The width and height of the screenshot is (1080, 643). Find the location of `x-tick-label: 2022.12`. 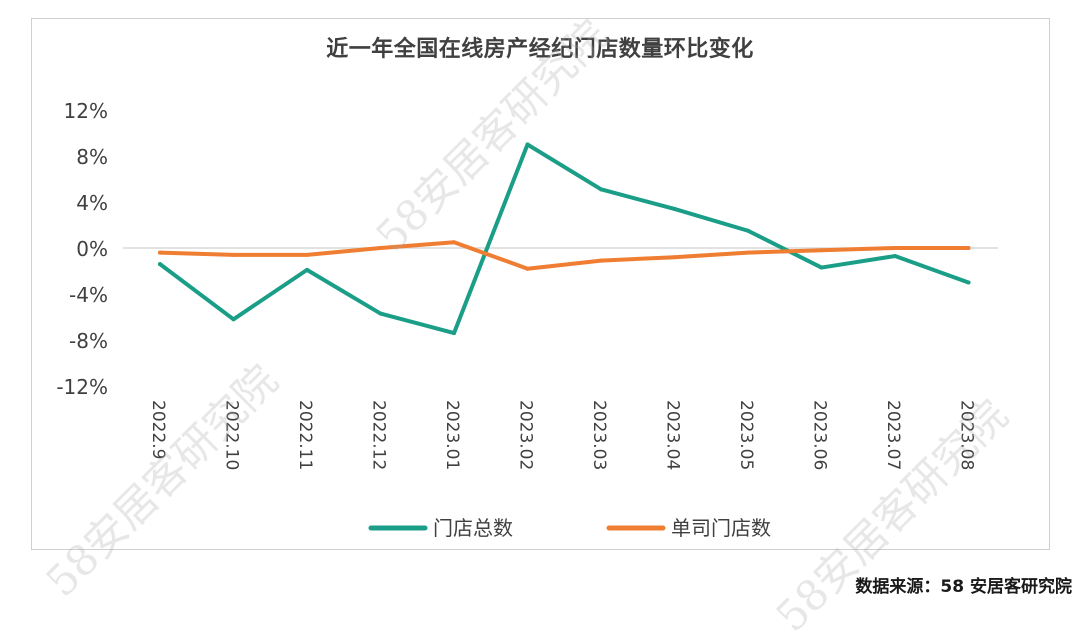

x-tick-label: 2022.12 is located at coordinates (379, 435).